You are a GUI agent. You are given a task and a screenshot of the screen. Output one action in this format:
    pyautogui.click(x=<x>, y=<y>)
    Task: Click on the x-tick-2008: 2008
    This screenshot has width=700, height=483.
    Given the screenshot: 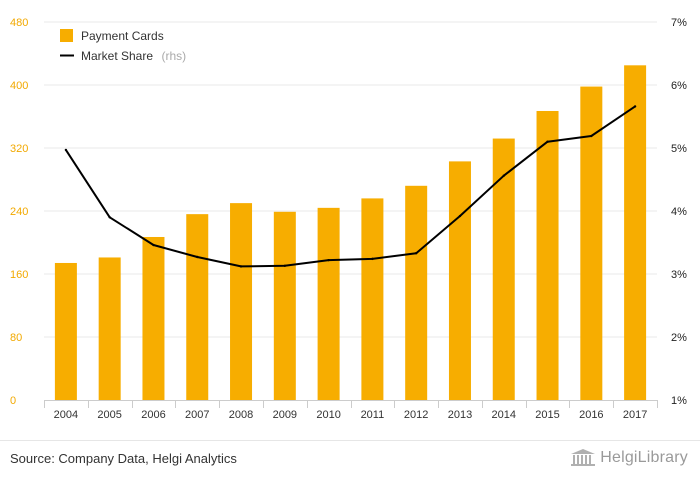 What is the action you would take?
    pyautogui.click(x=241, y=415)
    